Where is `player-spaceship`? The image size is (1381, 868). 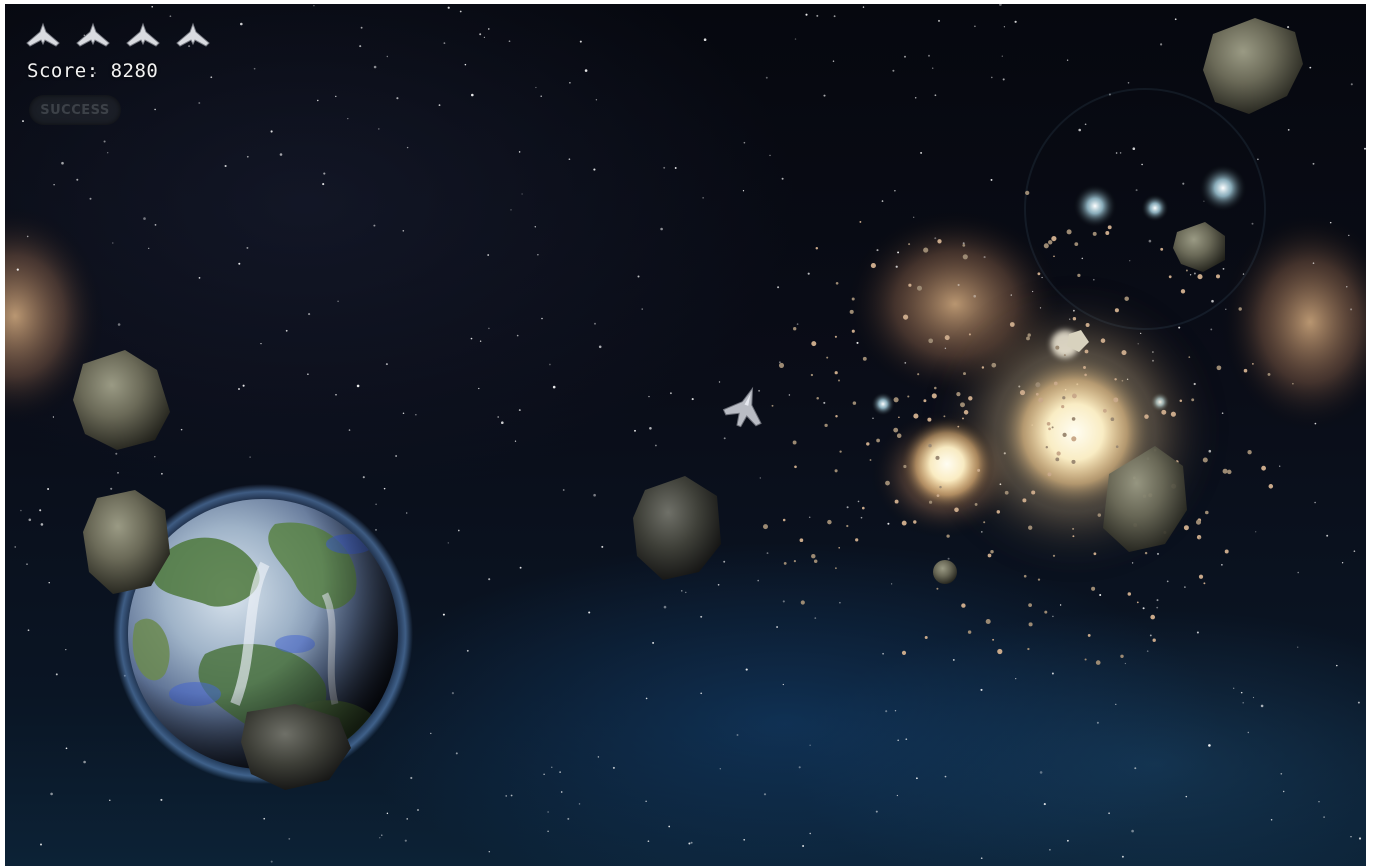 player-spaceship is located at coordinates (742, 407).